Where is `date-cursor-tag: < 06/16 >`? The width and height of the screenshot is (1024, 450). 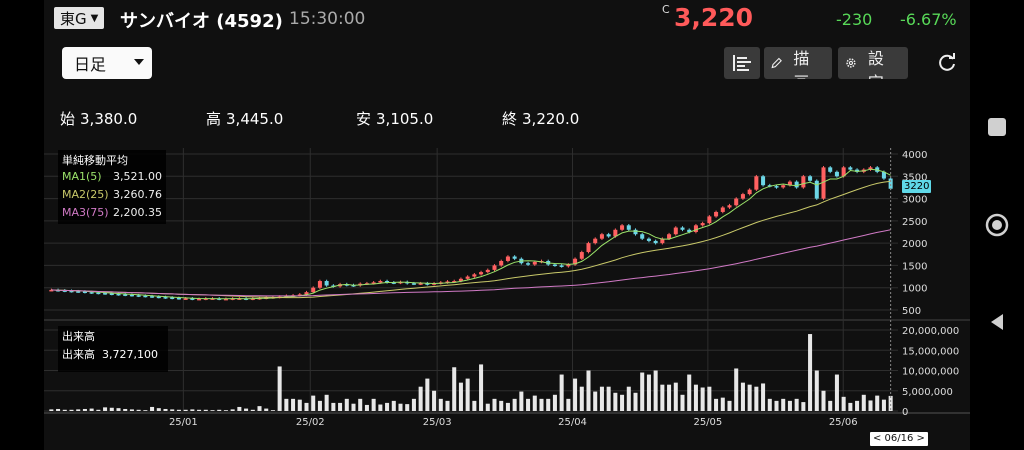 date-cursor-tag: < 06/16 > is located at coordinates (899, 439).